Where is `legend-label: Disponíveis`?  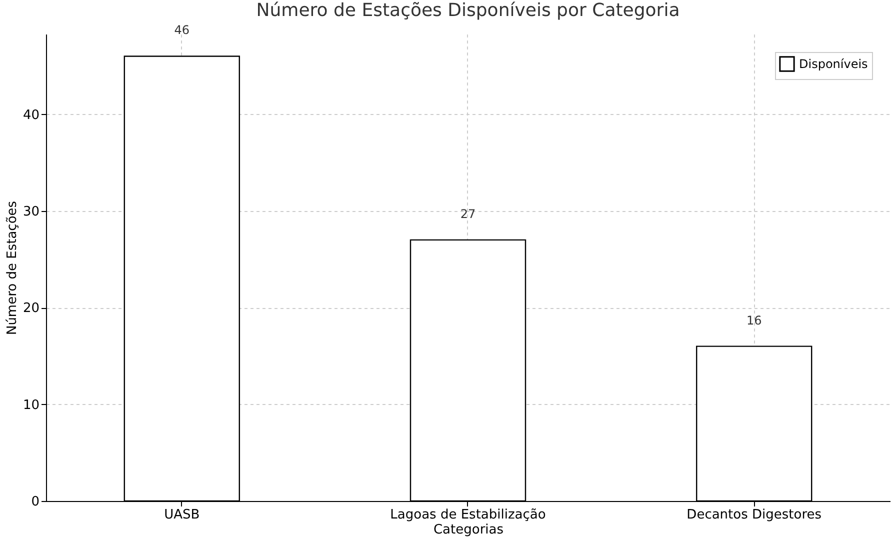 legend-label: Disponíveis is located at coordinates (833, 64).